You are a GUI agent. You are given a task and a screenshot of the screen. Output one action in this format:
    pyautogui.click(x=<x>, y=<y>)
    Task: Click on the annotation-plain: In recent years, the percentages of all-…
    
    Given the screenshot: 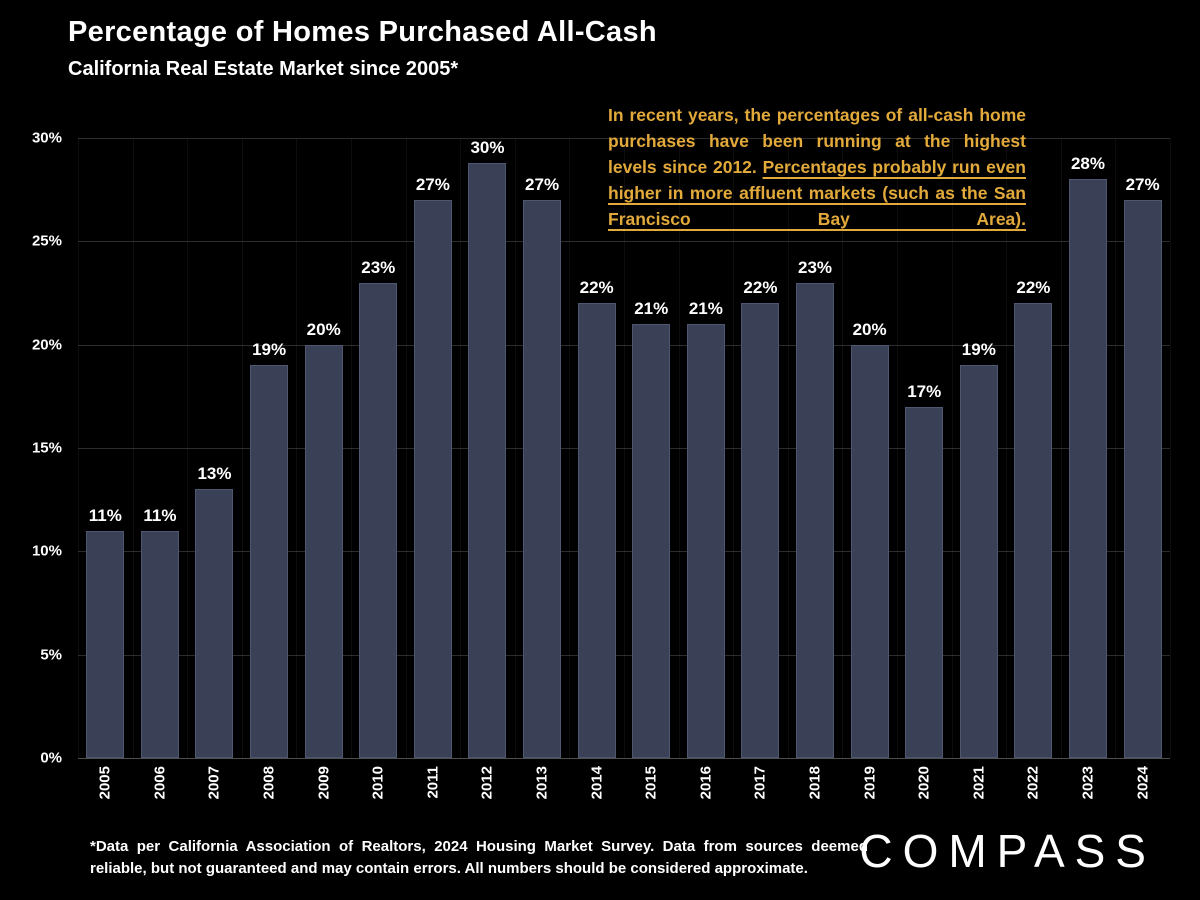 What is the action you would take?
    pyautogui.click(x=817, y=141)
    